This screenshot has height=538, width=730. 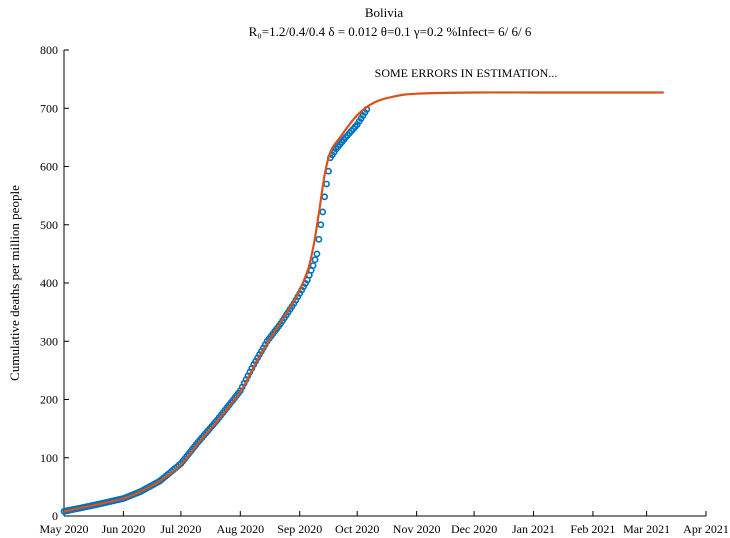 I want to click on x-tick-label: Dec 2020, so click(x=474, y=529).